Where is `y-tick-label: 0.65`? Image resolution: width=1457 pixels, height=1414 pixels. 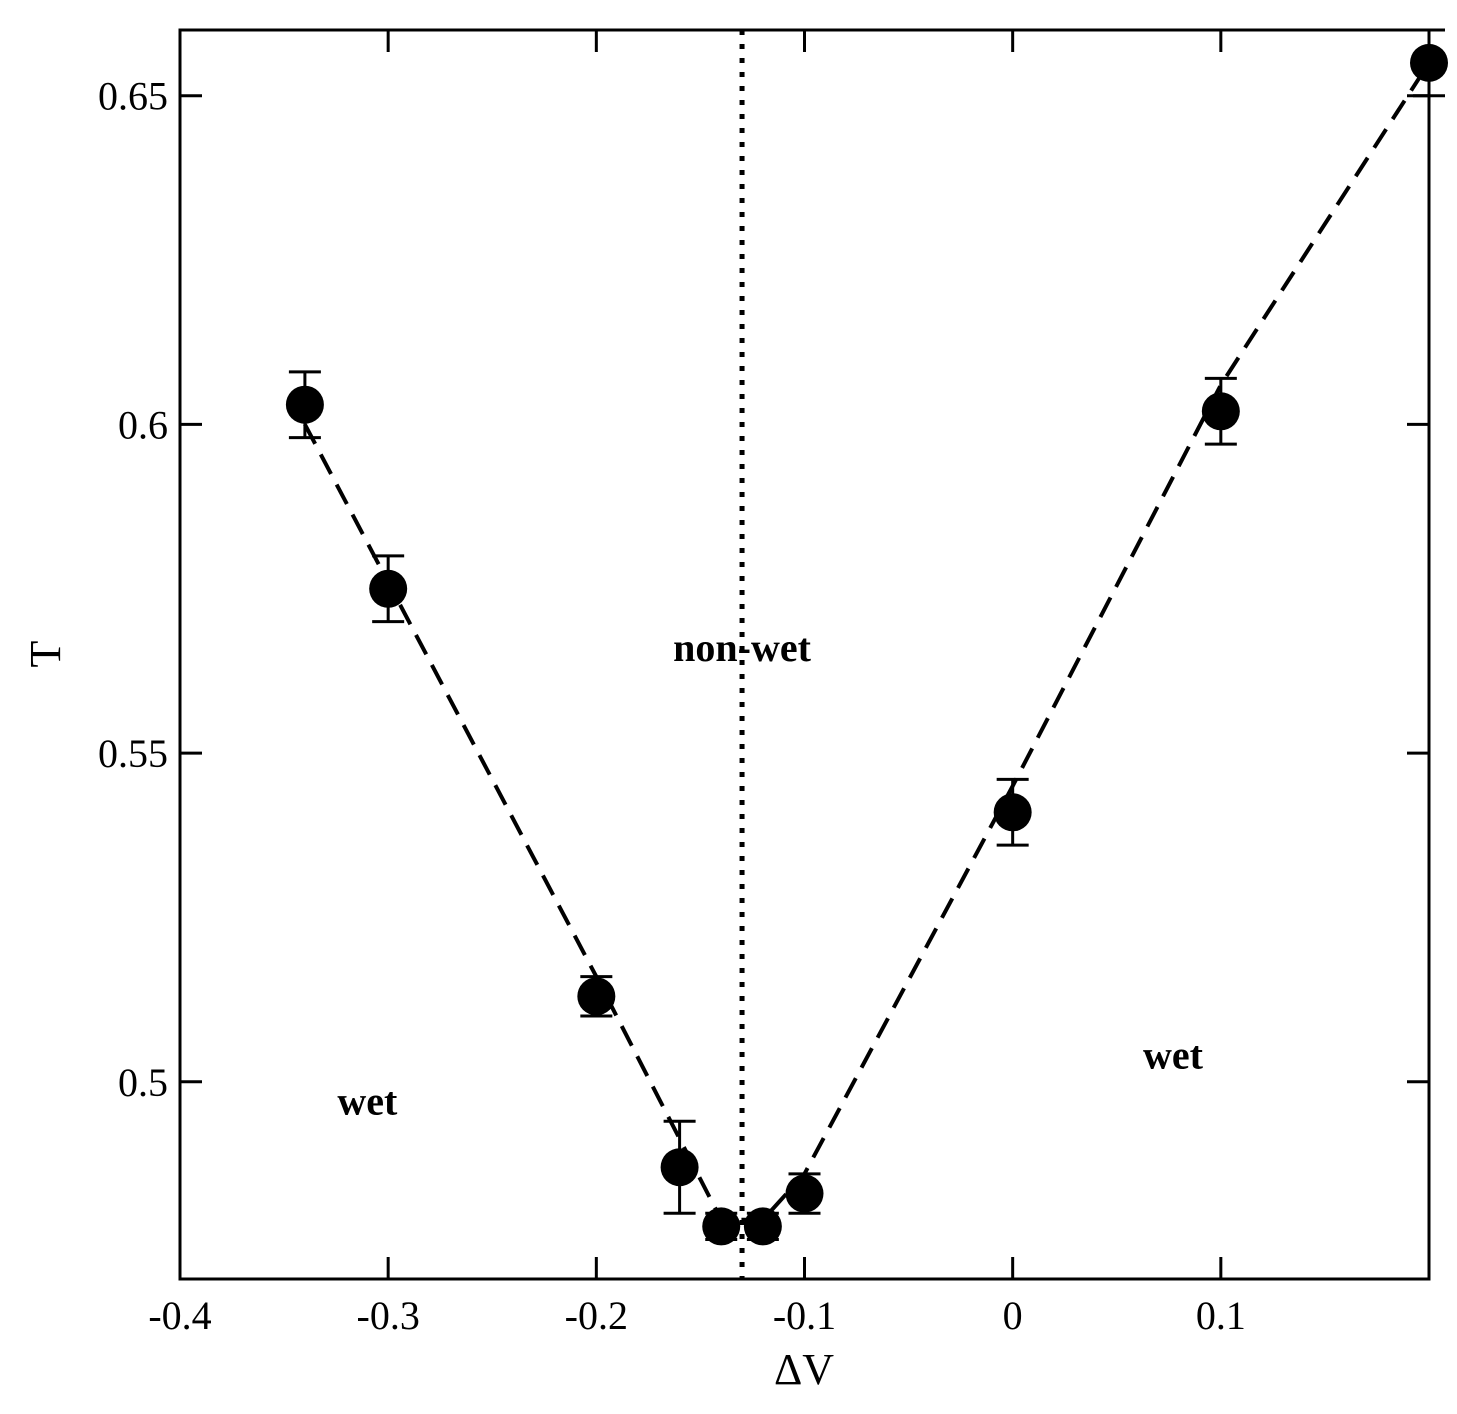
y-tick-label: 0.65 is located at coordinates (133, 96).